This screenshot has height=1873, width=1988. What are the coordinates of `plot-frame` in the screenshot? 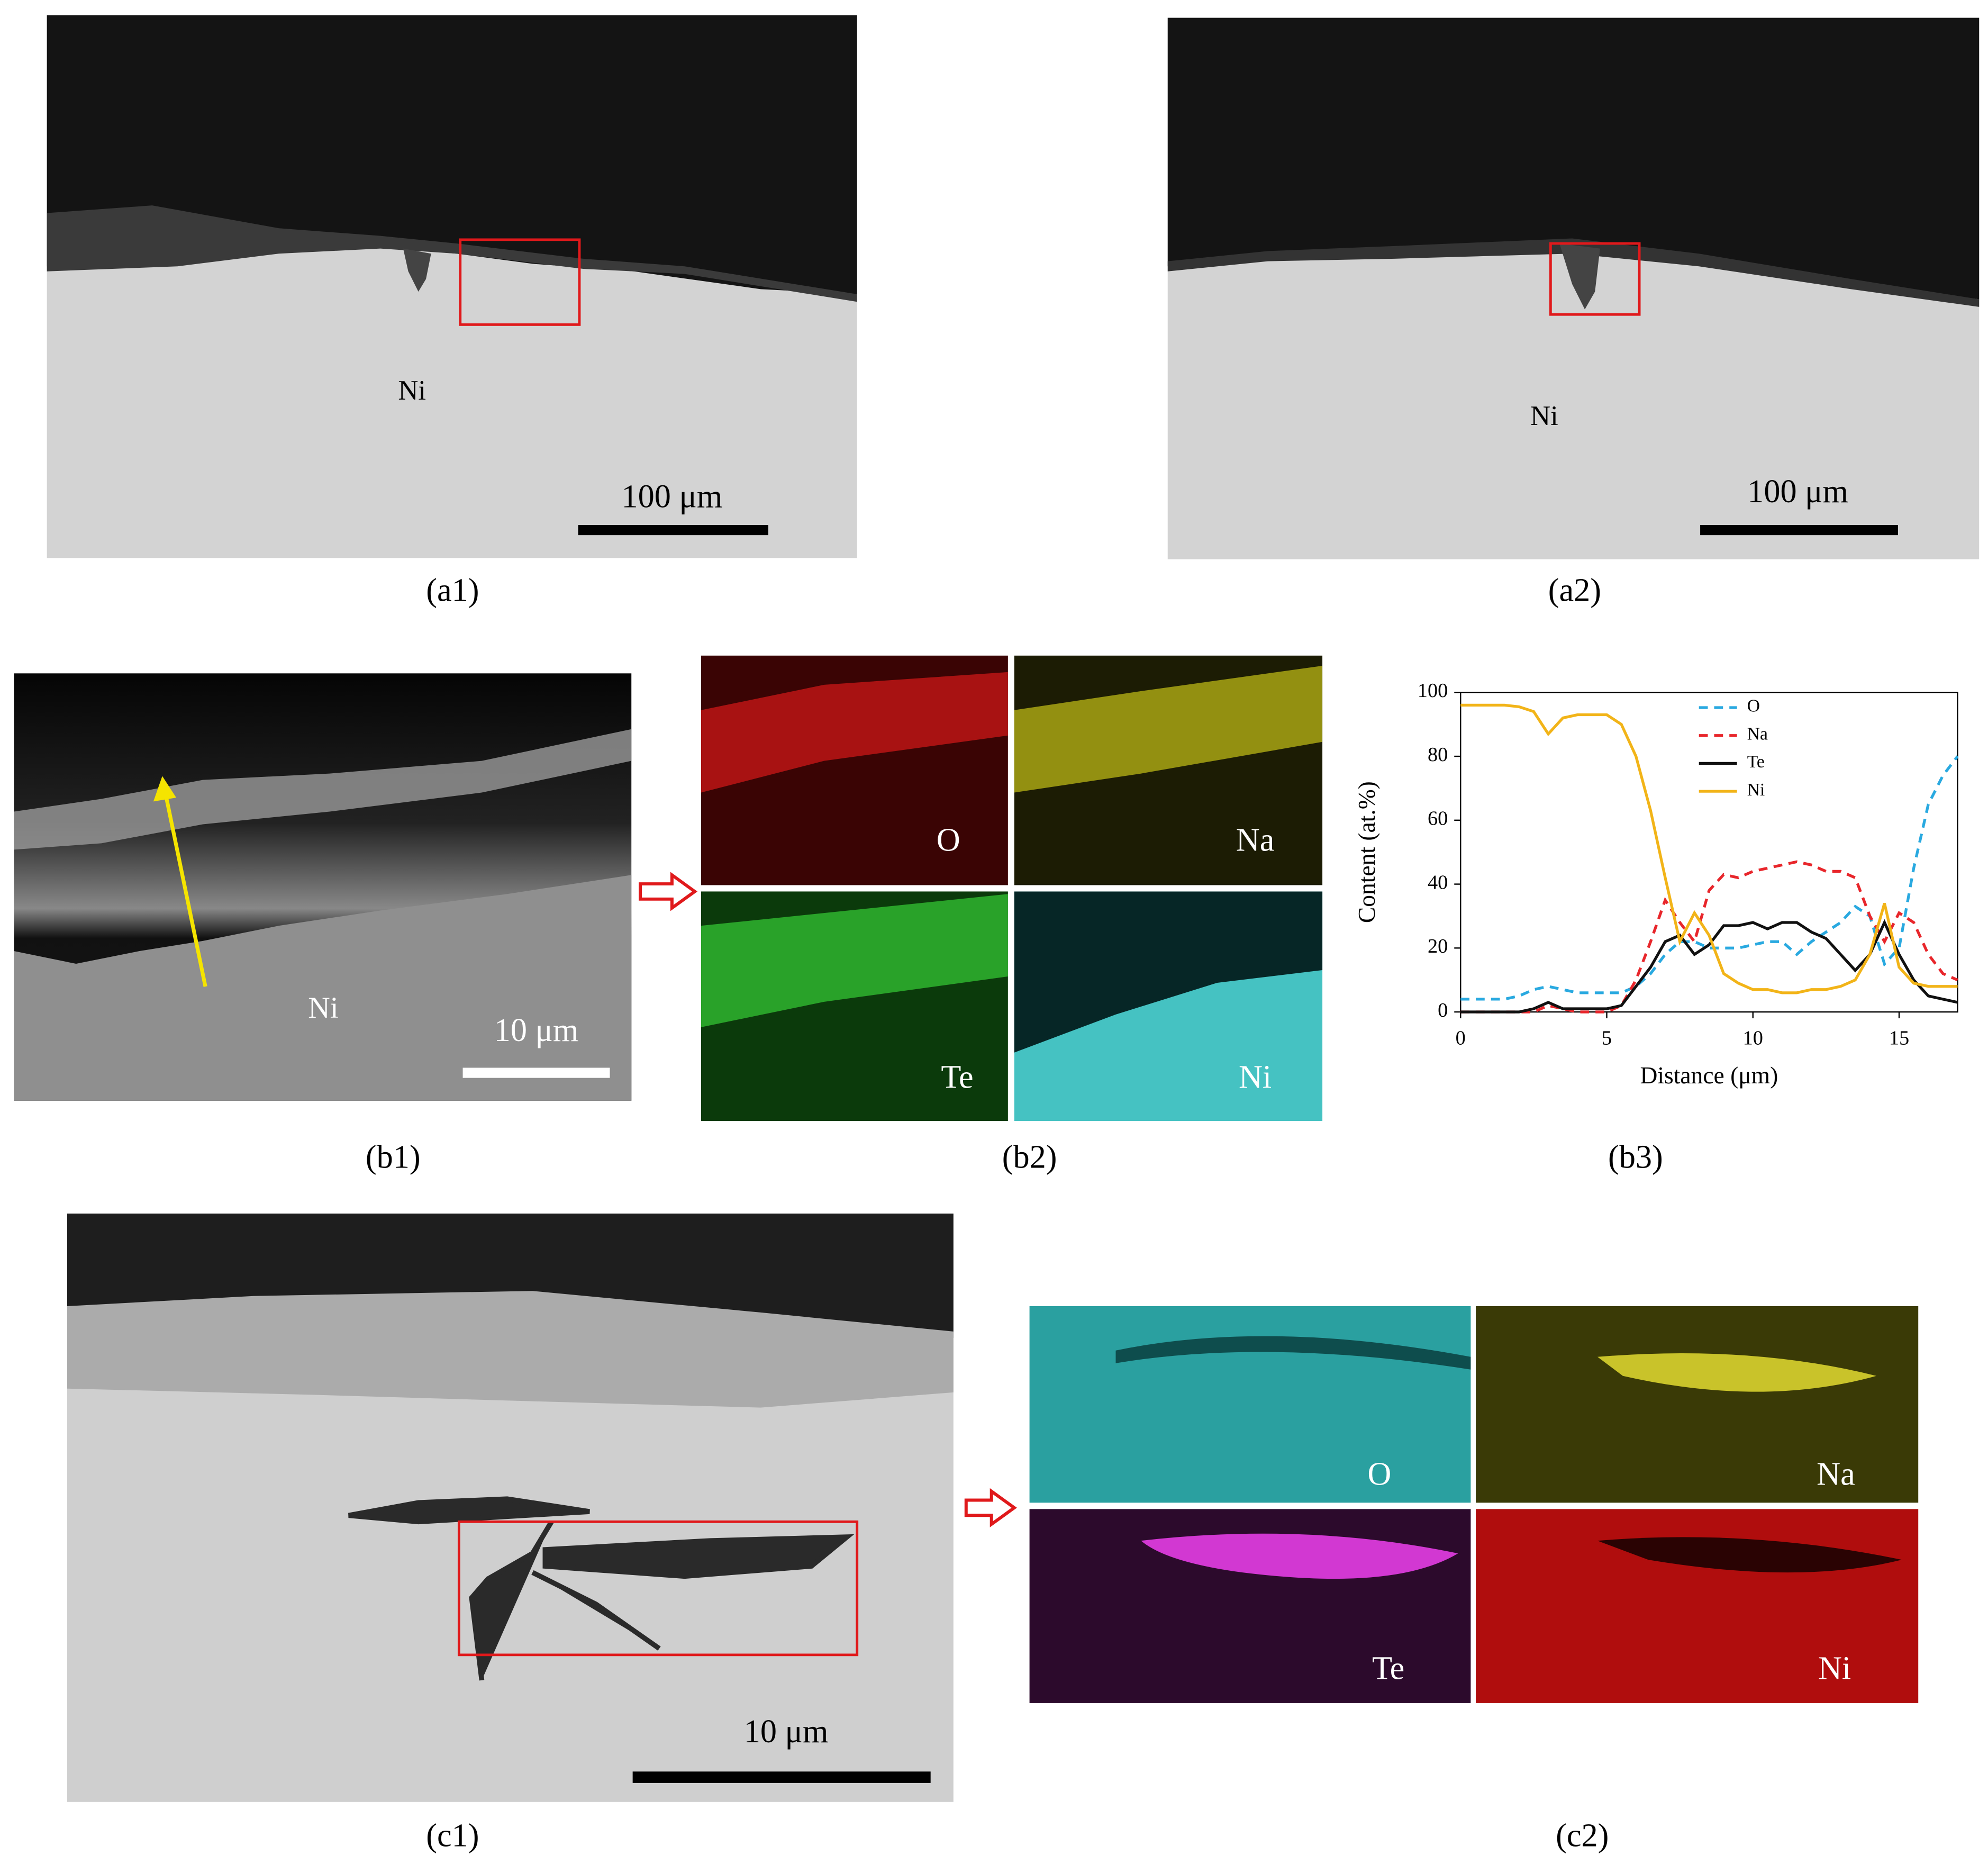 It's located at (1709, 852).